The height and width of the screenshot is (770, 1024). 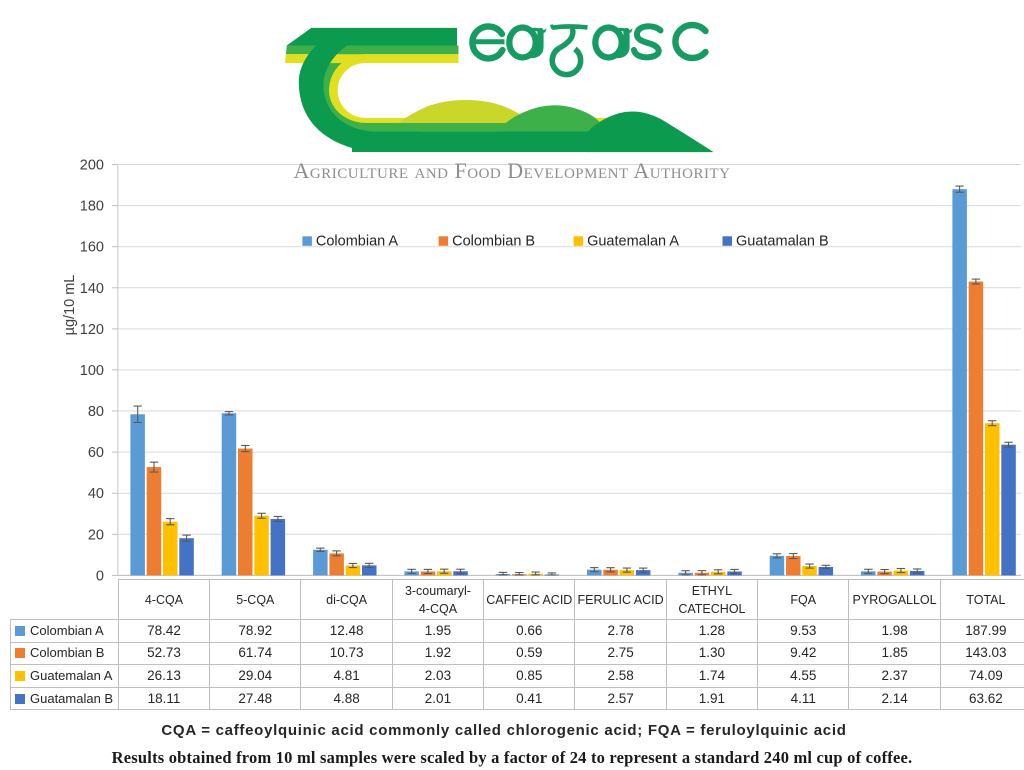 I want to click on svg-text: 40, so click(x=96, y=494).